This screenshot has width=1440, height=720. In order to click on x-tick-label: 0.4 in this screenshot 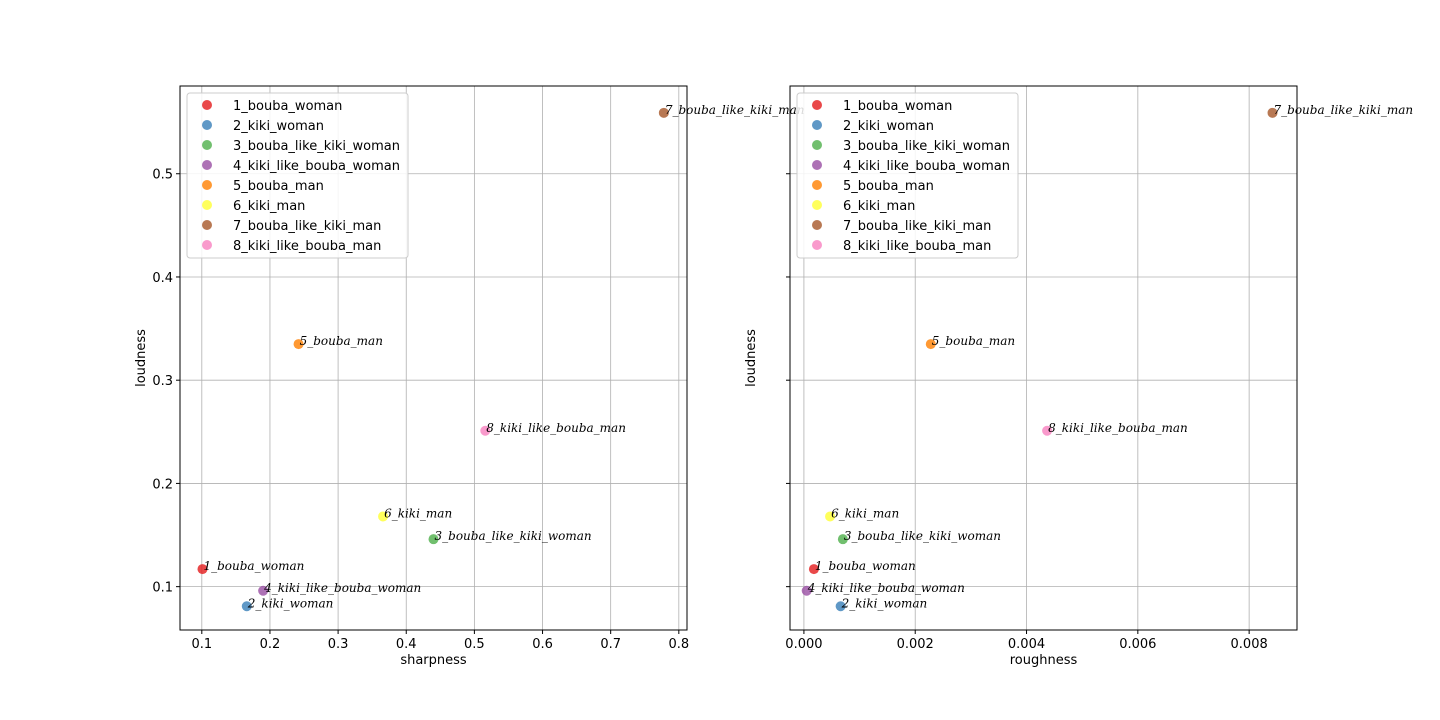, I will do `click(406, 644)`.